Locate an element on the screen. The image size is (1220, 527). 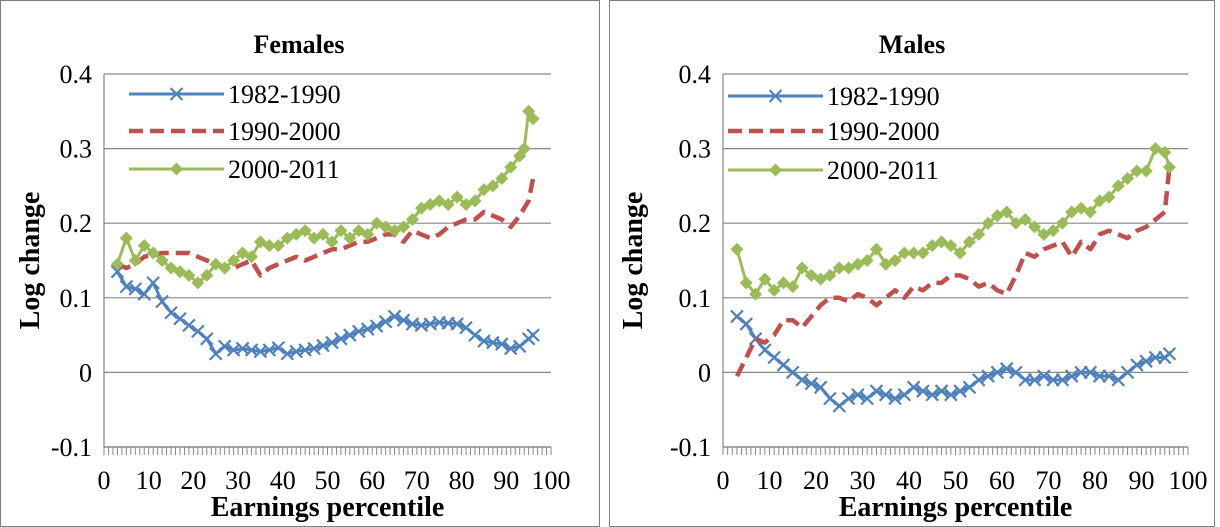
series-2000-2011 is located at coordinates (325, 197).